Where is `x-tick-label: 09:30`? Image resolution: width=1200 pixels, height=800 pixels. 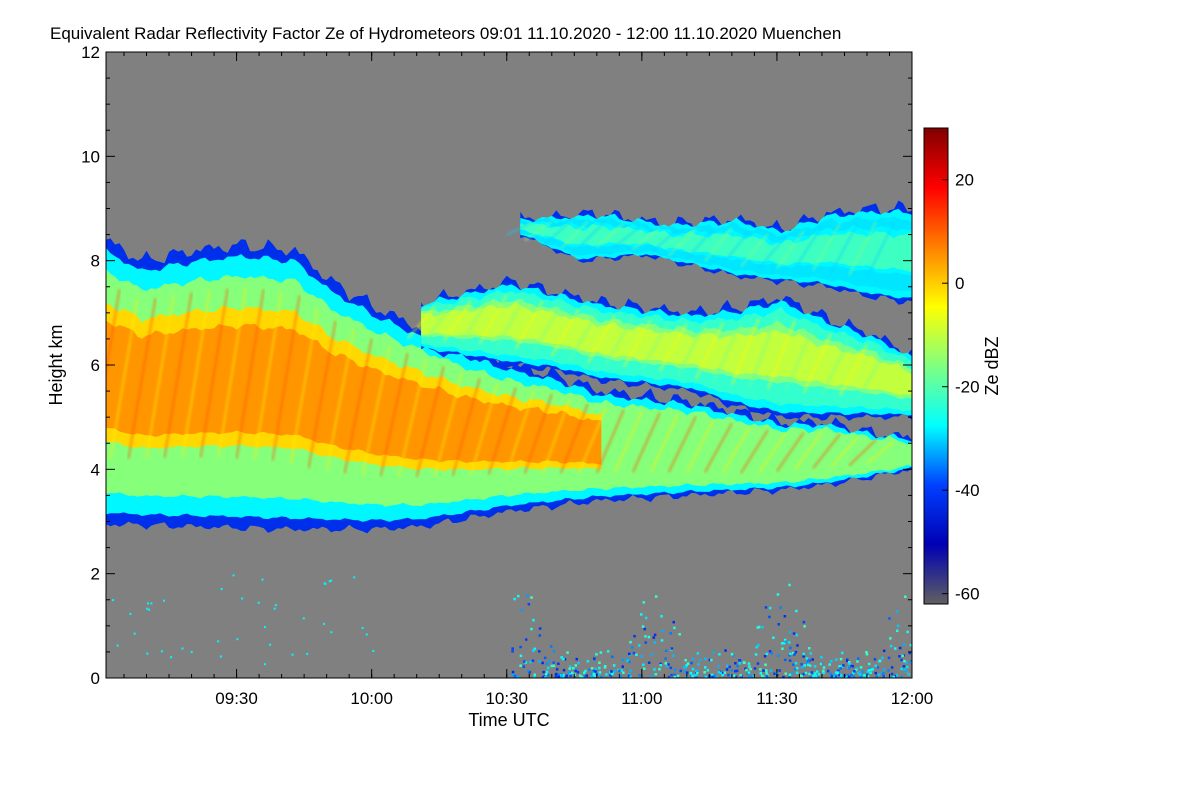 x-tick-label: 09:30 is located at coordinates (236, 698).